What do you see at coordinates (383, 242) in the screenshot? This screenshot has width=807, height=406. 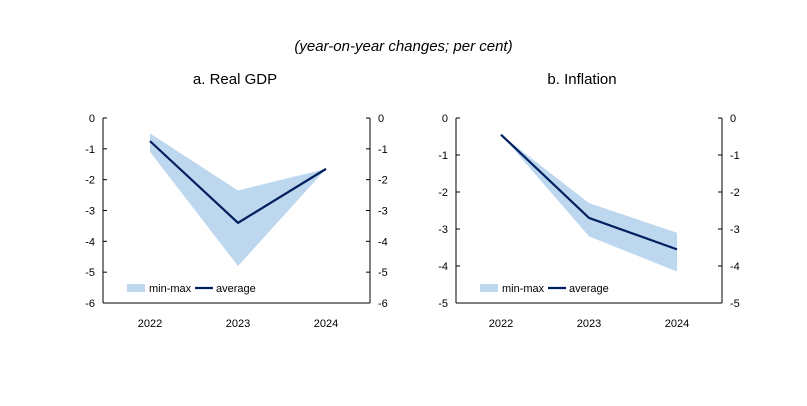 I see `gdp-right-tick-label: -4` at bounding box center [383, 242].